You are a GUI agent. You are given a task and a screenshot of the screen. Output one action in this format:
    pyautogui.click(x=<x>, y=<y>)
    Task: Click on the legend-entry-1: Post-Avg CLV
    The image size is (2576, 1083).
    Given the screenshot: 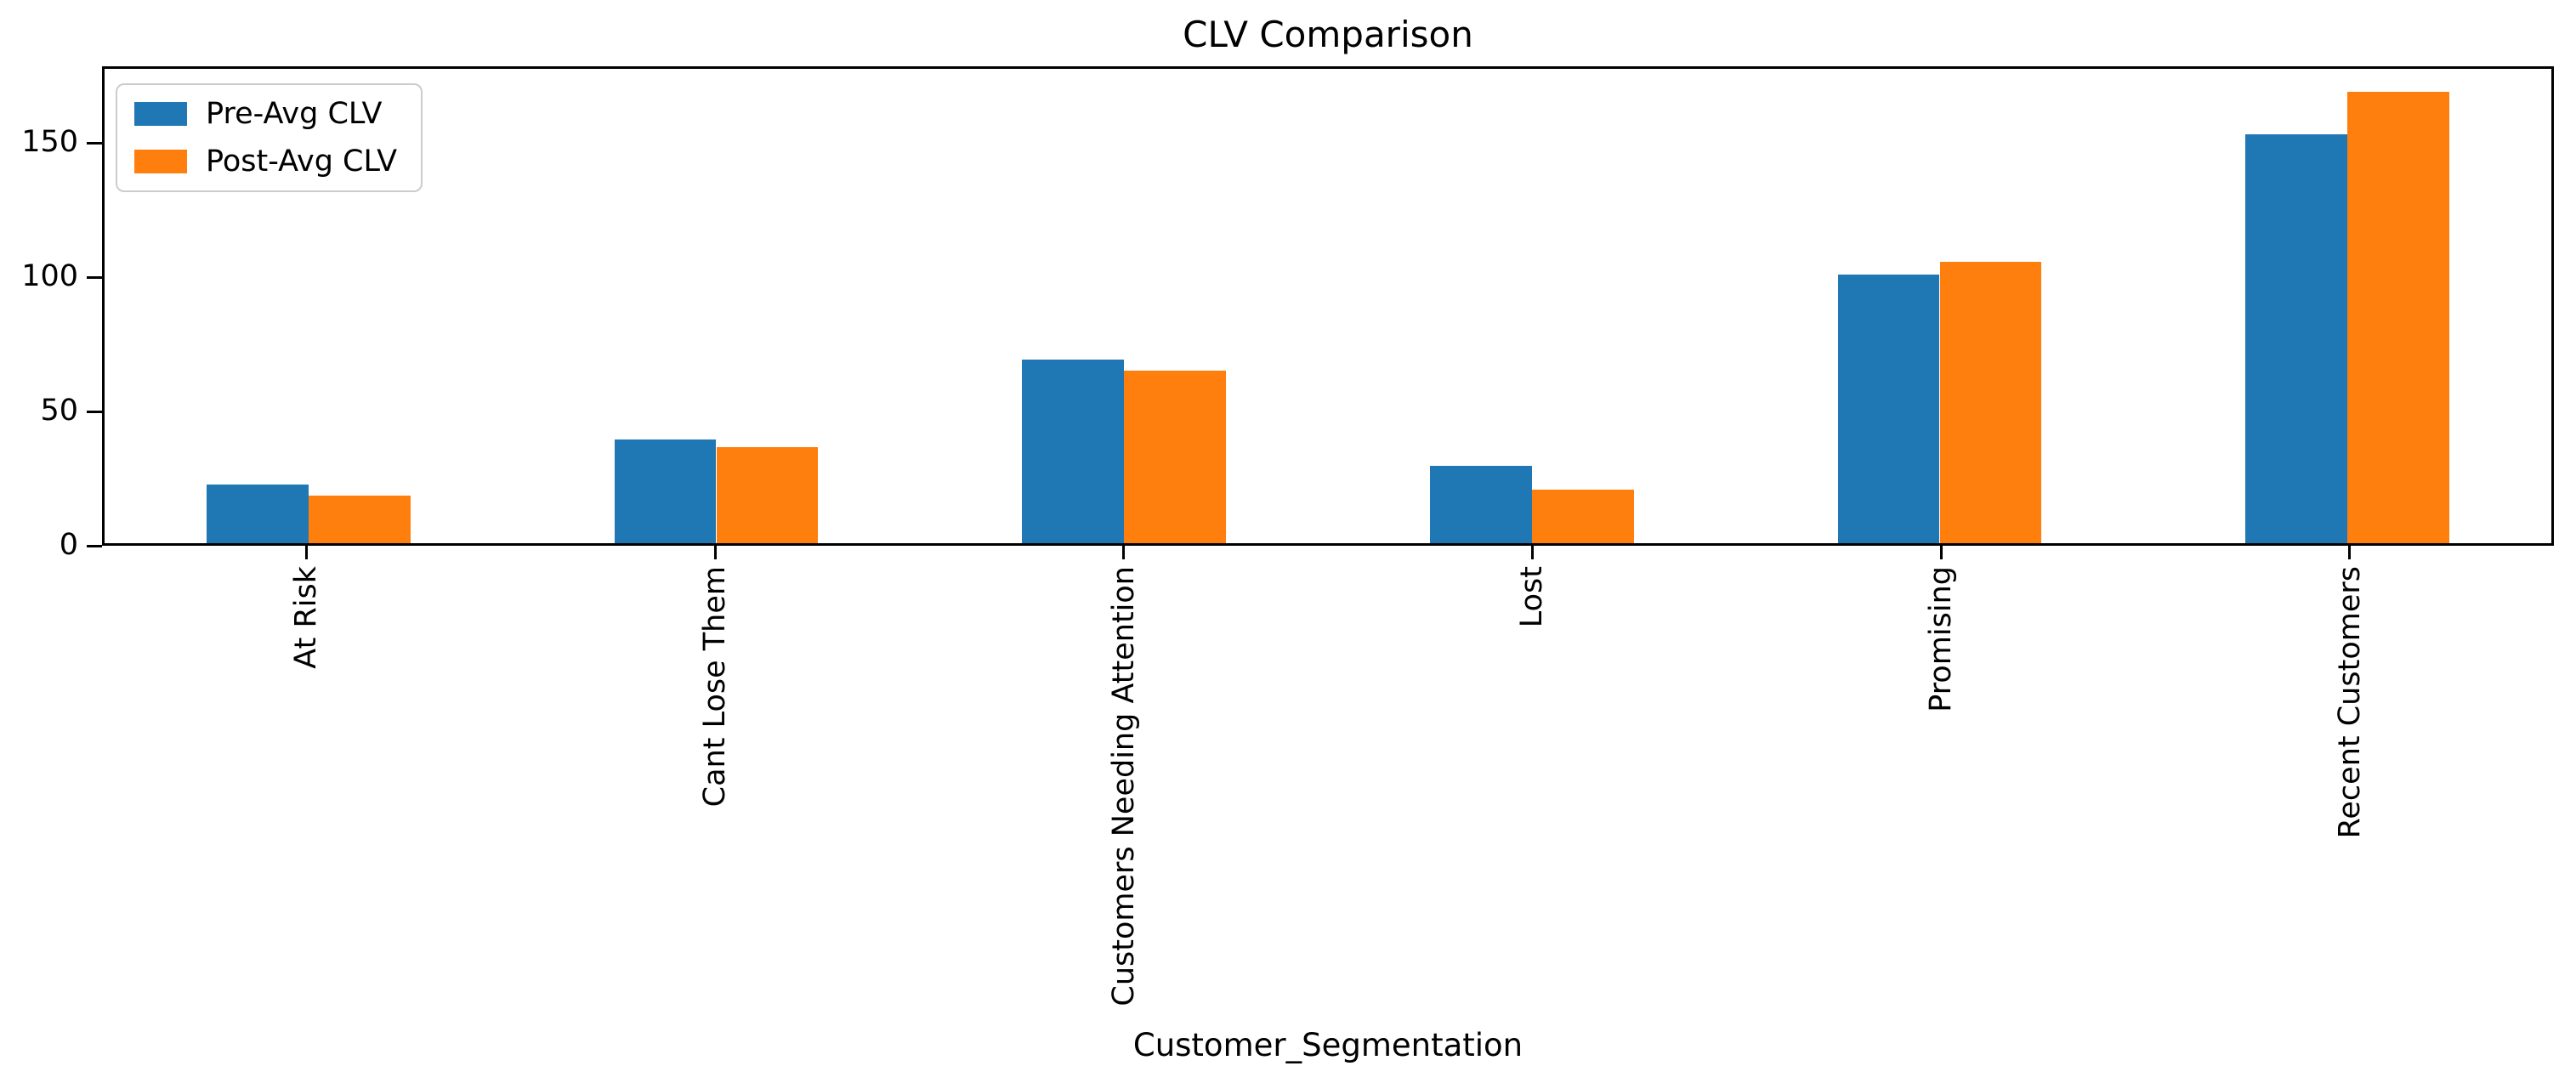 What is the action you would take?
    pyautogui.click(x=266, y=162)
    